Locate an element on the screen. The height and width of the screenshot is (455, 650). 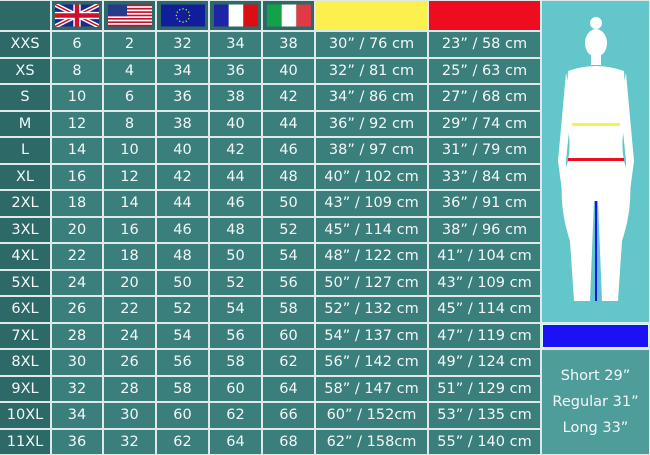
uk-value: 8 is located at coordinates (77, 70).